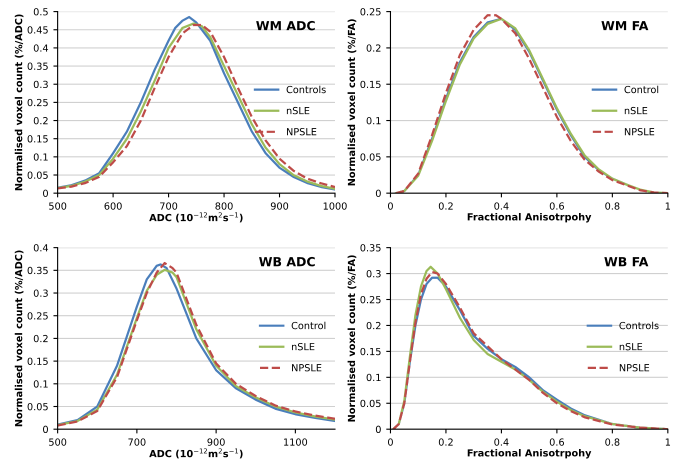  Describe the element at coordinates (287, 261) in the screenshot. I see `text: WB ADC` at that location.